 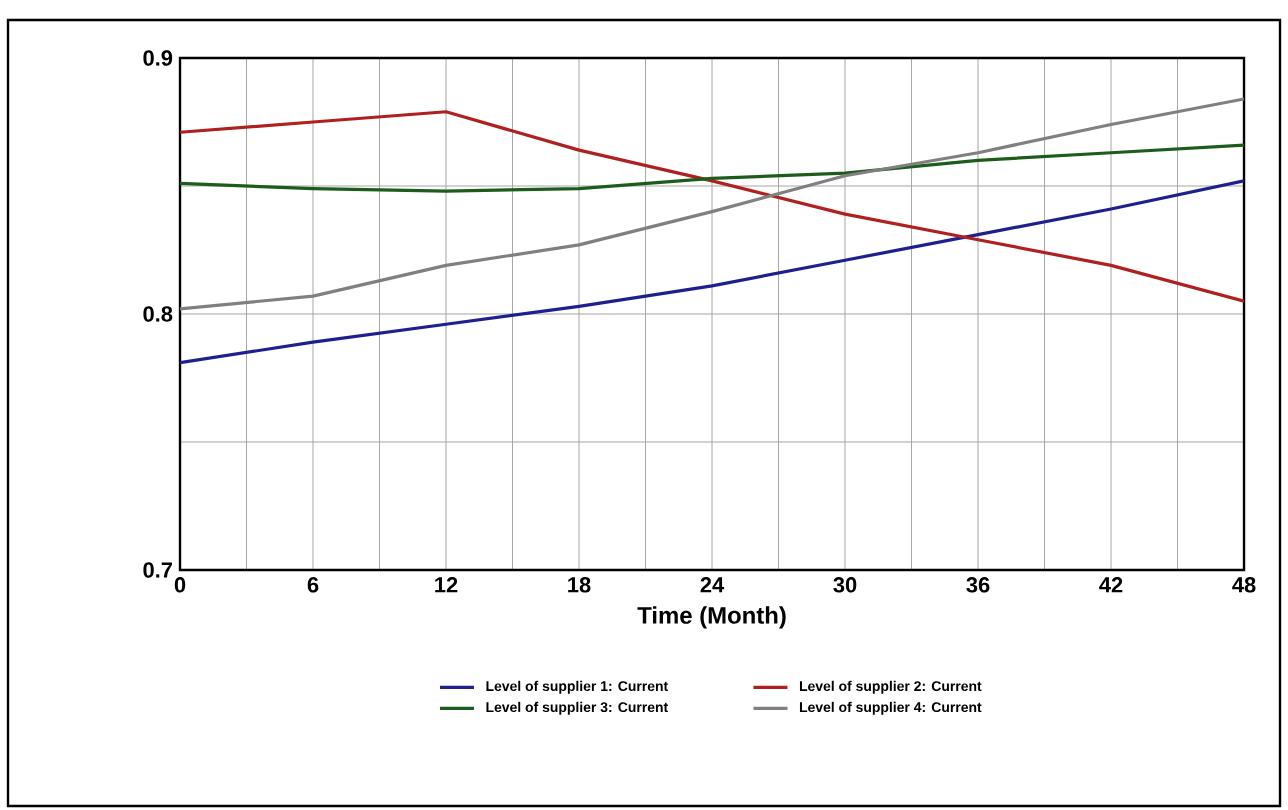 What do you see at coordinates (712, 585) in the screenshot?
I see `x-tick-label: 24` at bounding box center [712, 585].